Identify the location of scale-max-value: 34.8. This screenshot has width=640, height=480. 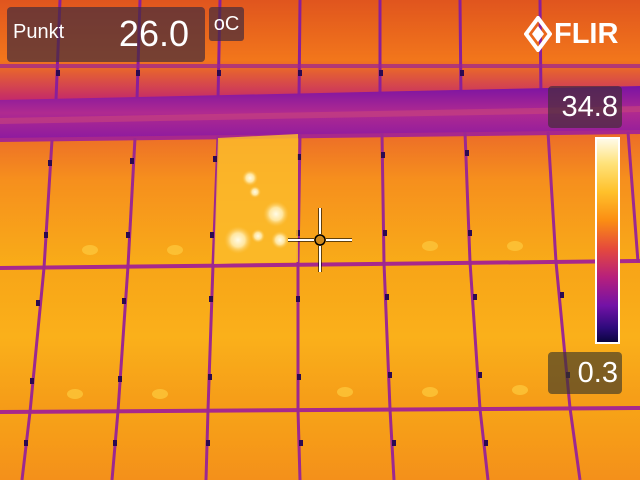
(585, 107).